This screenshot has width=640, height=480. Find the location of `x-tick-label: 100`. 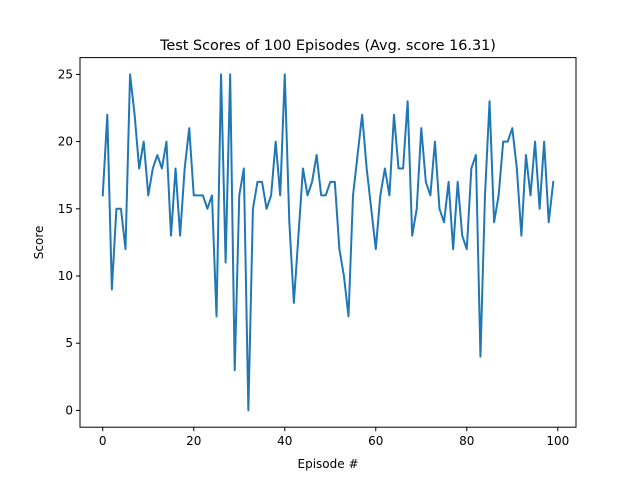

x-tick-label: 100 is located at coordinates (557, 441).